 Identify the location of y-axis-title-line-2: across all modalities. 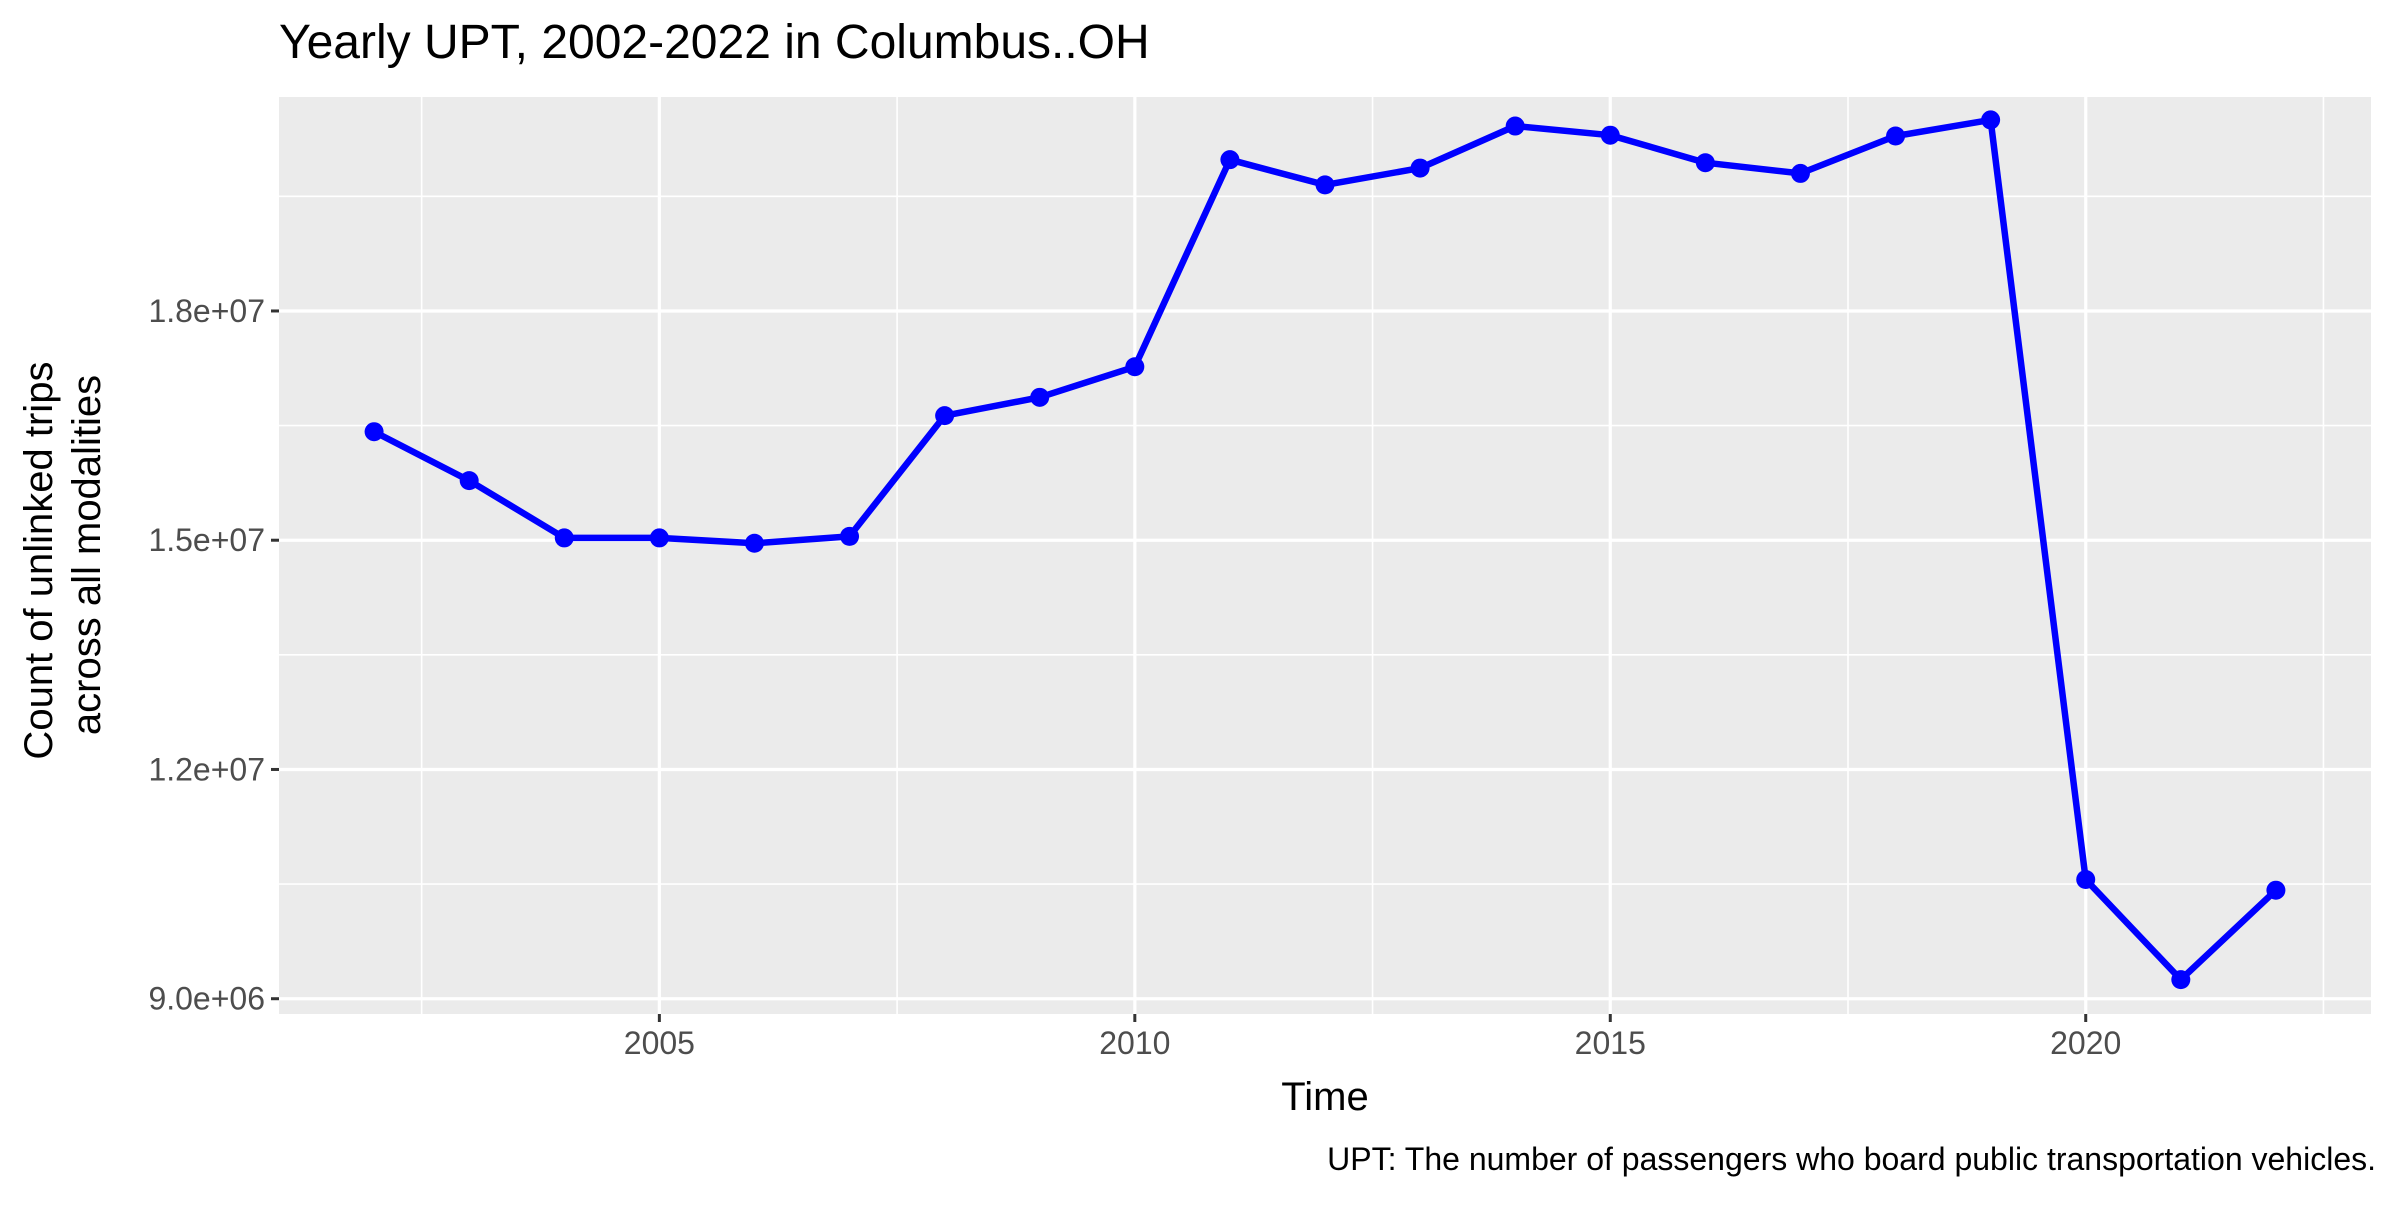
(87, 555).